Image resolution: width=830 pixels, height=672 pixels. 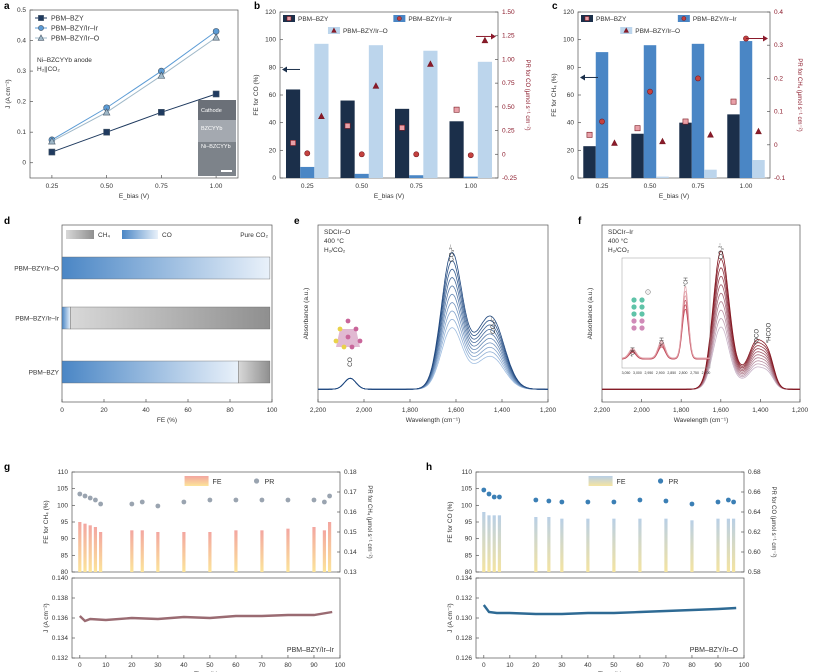 What do you see at coordinates (469, 555) in the screenshot?
I see `panel-h-ytick-label: 85` at bounding box center [469, 555].